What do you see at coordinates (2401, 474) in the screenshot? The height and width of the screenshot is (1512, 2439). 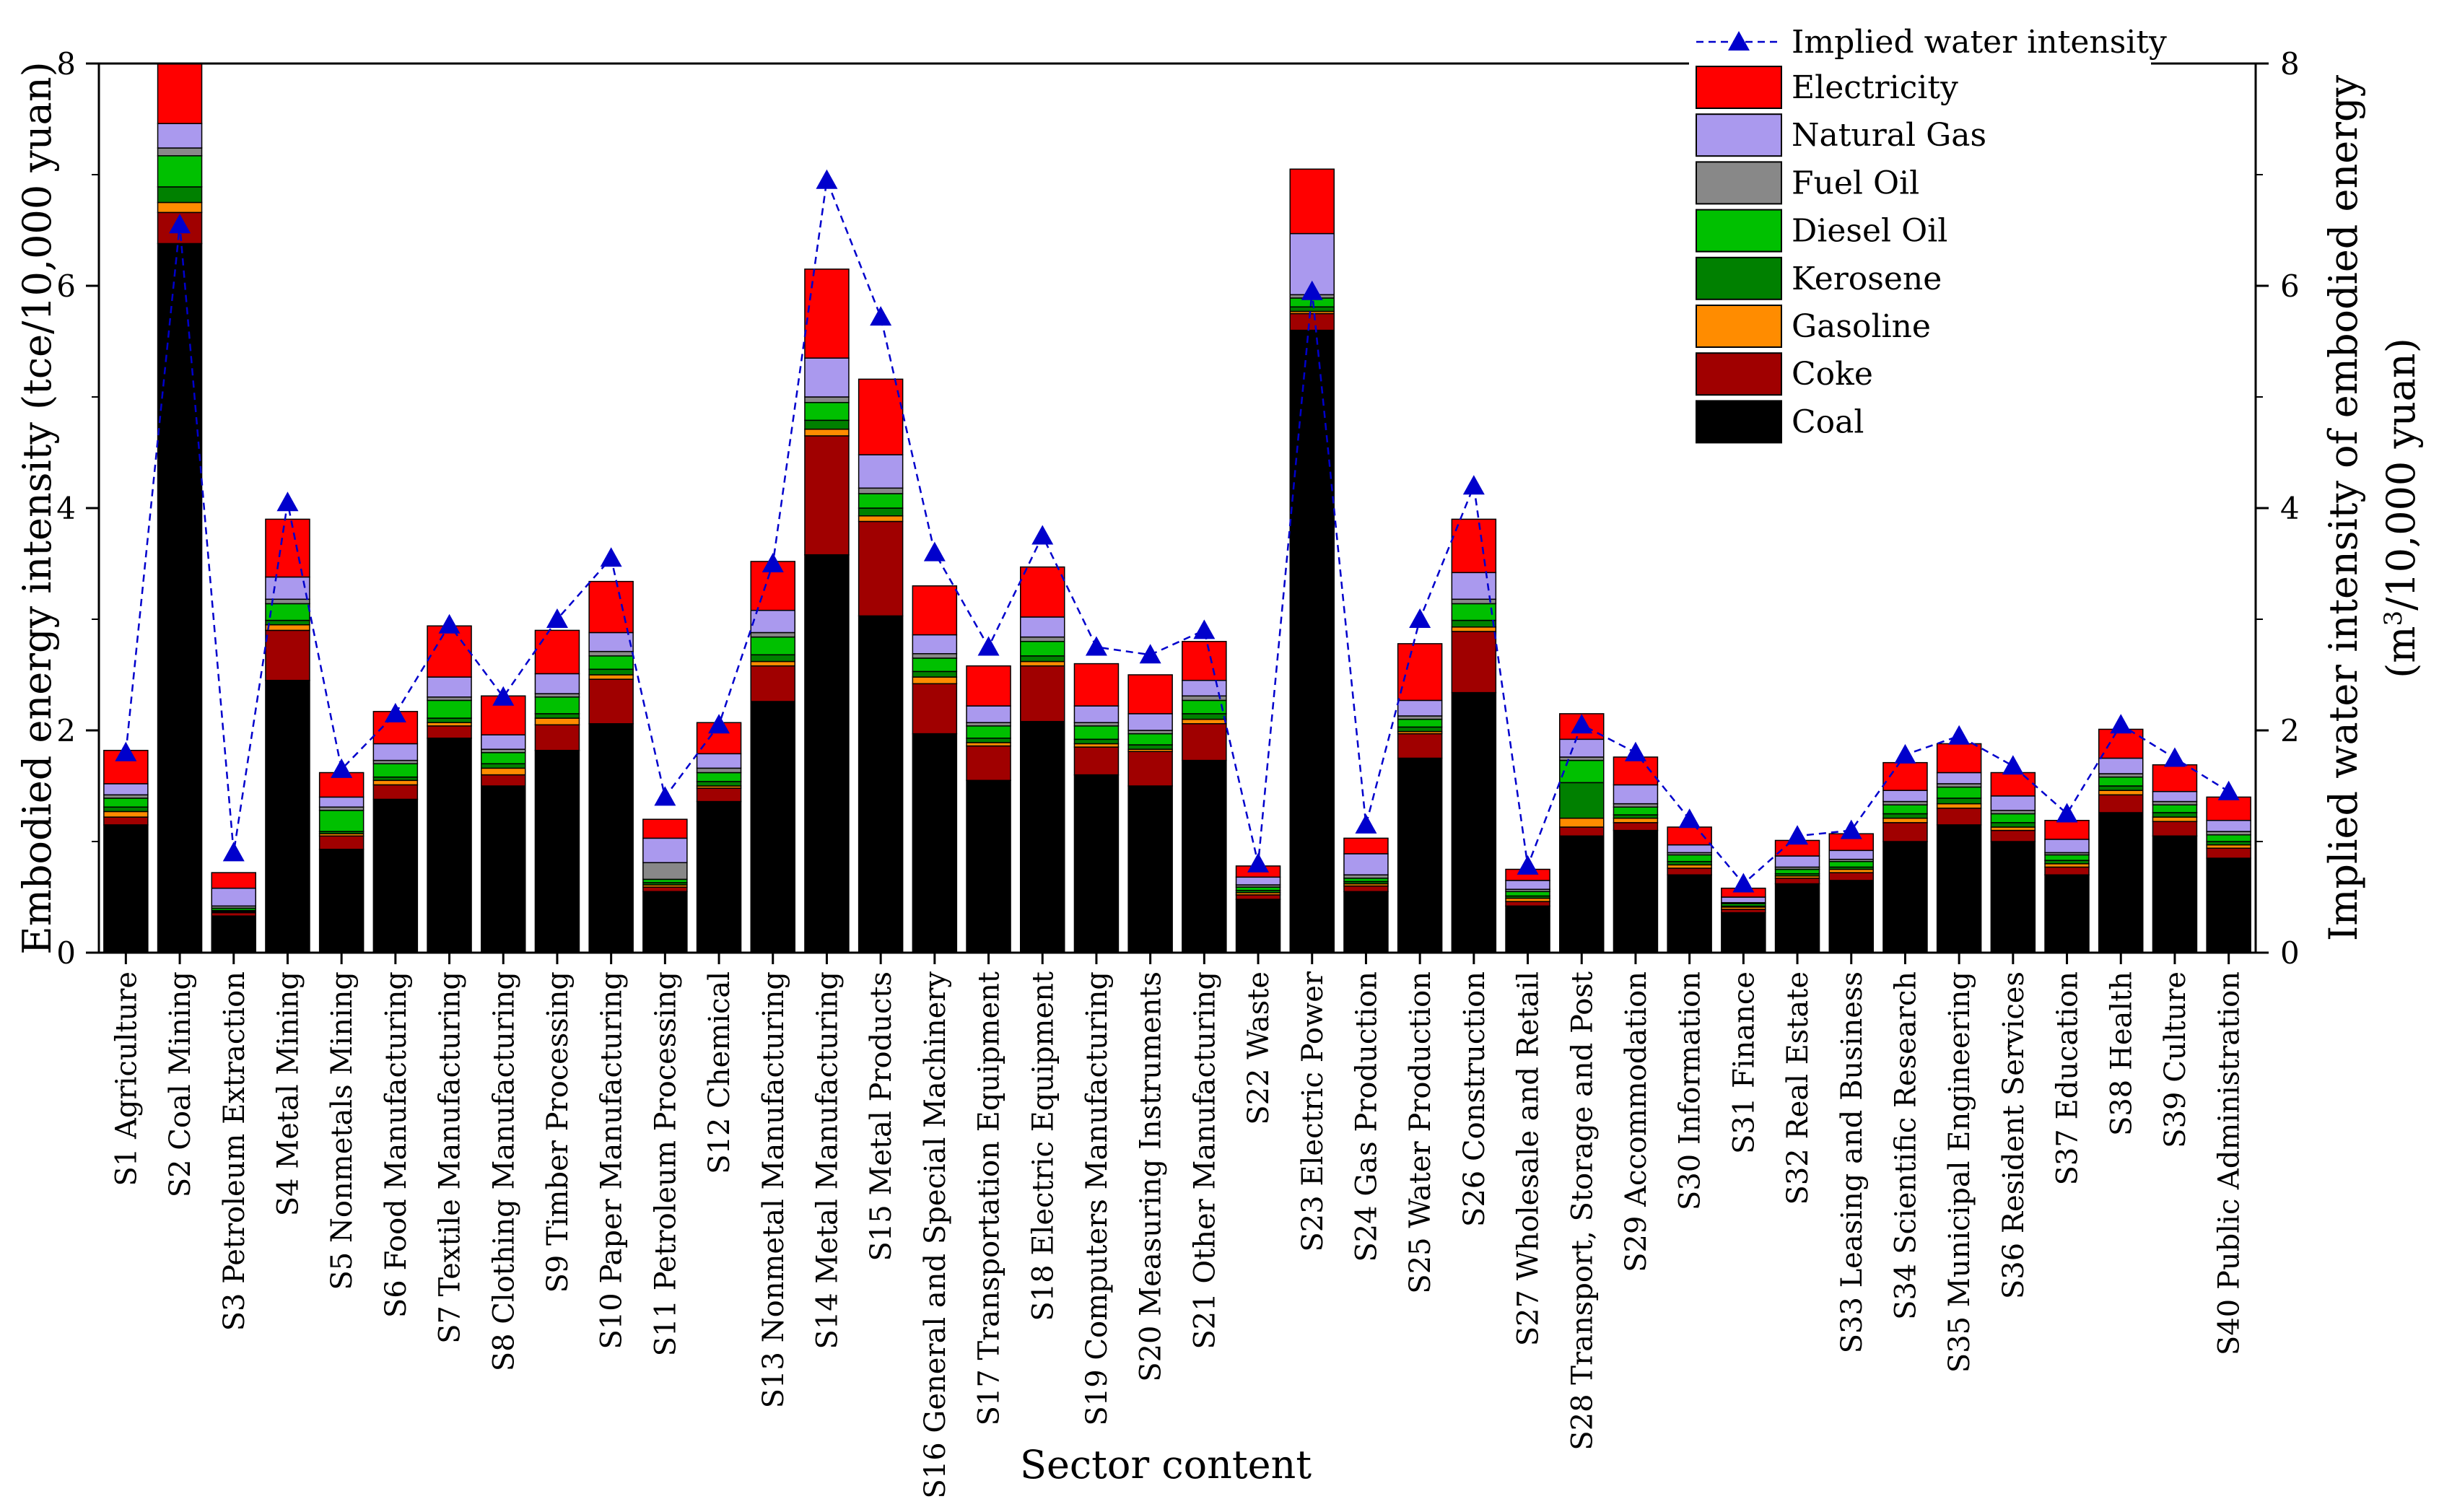 I see `y2-unit-suffix: /10,000 yuan)` at bounding box center [2401, 474].